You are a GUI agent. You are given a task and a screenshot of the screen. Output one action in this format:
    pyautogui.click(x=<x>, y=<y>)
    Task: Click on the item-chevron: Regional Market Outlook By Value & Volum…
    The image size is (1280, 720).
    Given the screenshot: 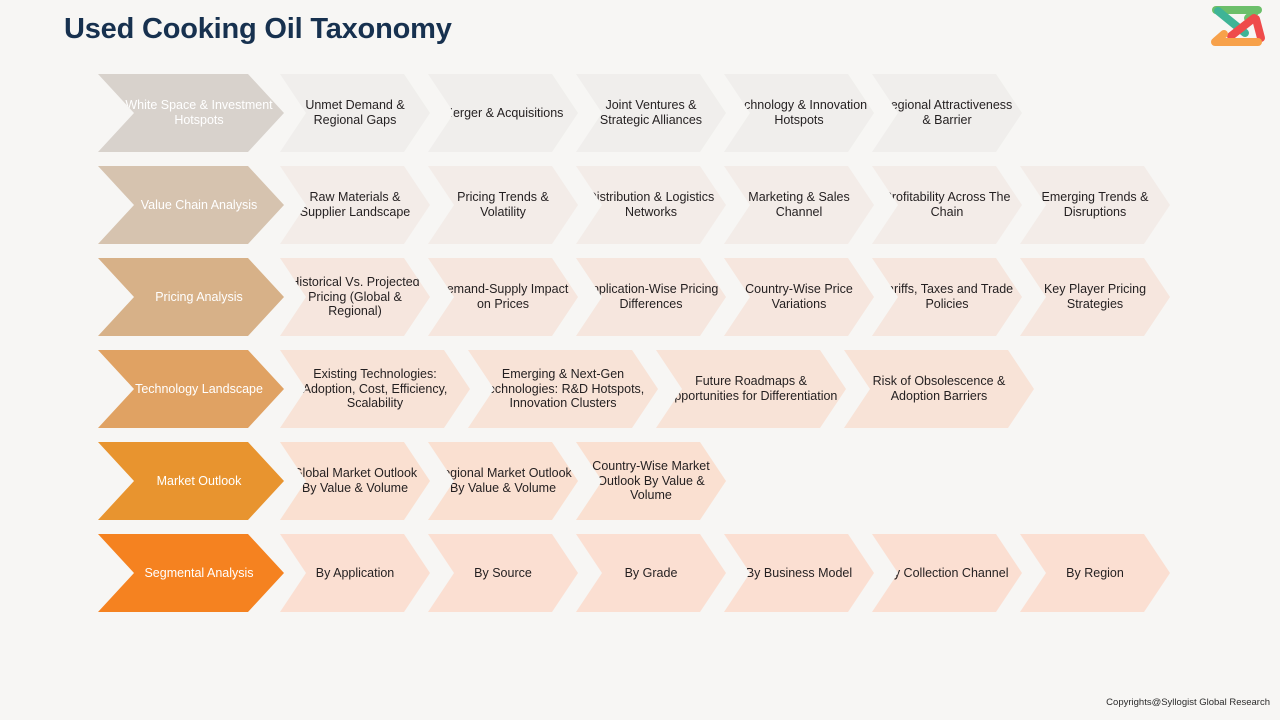 What is the action you would take?
    pyautogui.click(x=503, y=481)
    